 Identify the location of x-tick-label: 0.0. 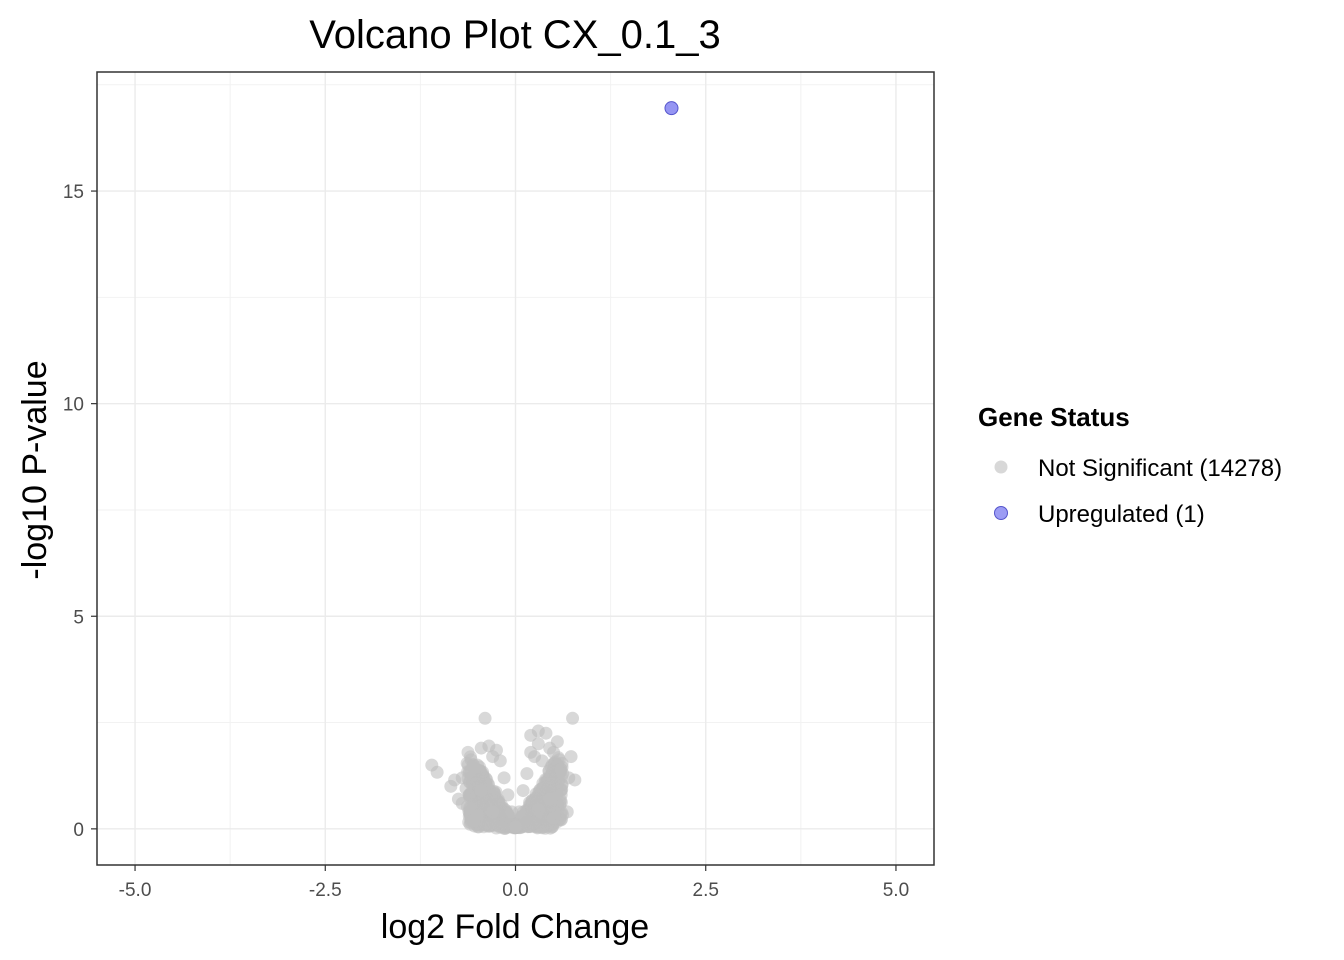
(515, 890).